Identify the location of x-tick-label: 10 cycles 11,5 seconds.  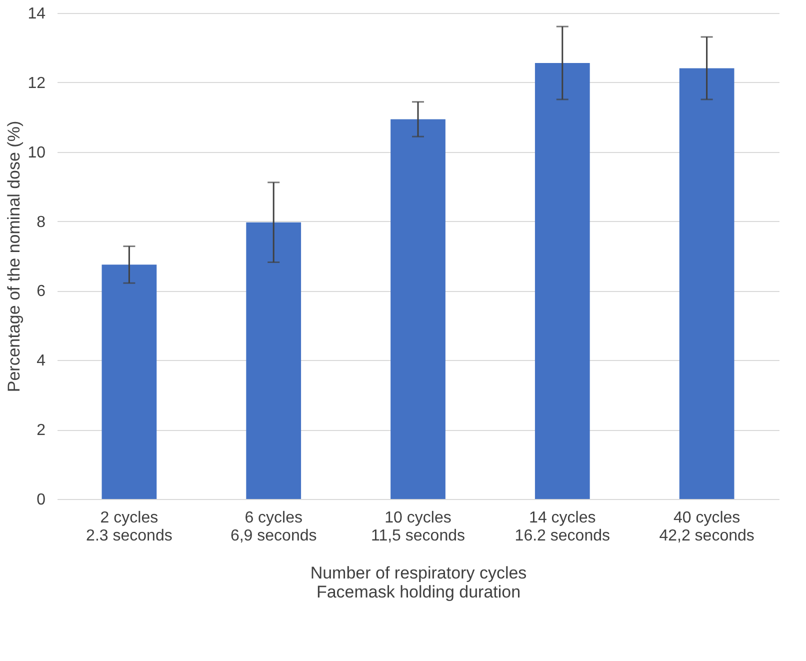
(418, 527).